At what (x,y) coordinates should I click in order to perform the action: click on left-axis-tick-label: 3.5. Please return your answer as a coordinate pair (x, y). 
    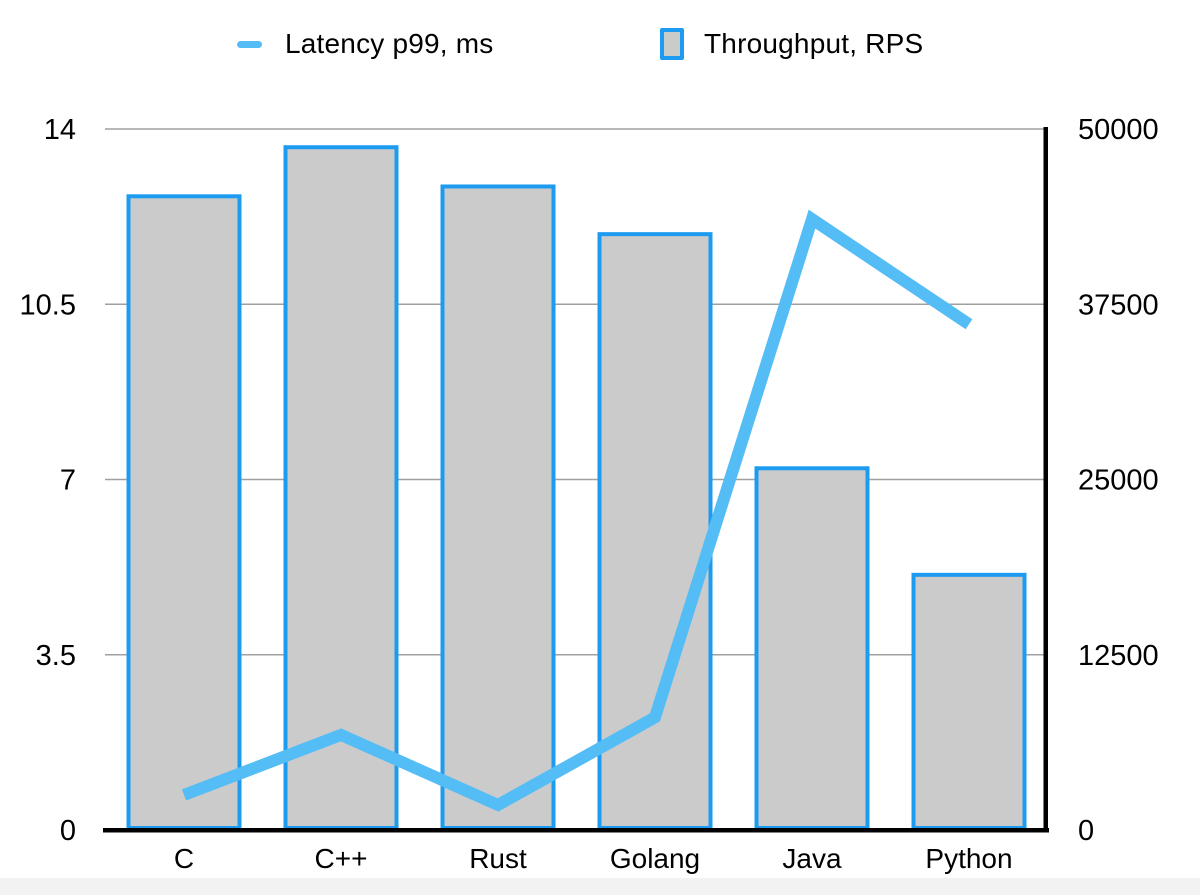
    Looking at the image, I should click on (56, 656).